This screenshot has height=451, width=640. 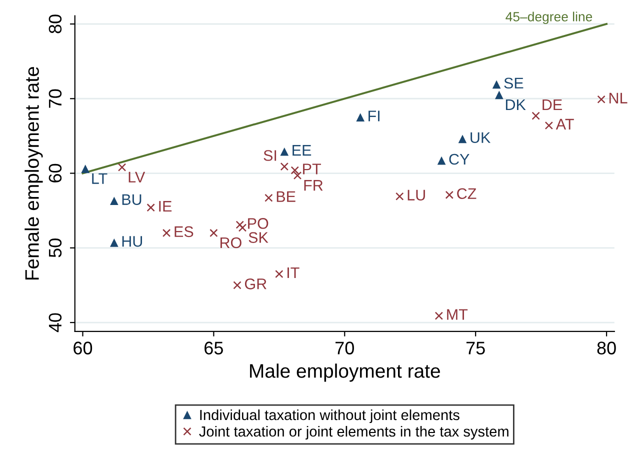 I want to click on annotation: MT, so click(x=457, y=314).